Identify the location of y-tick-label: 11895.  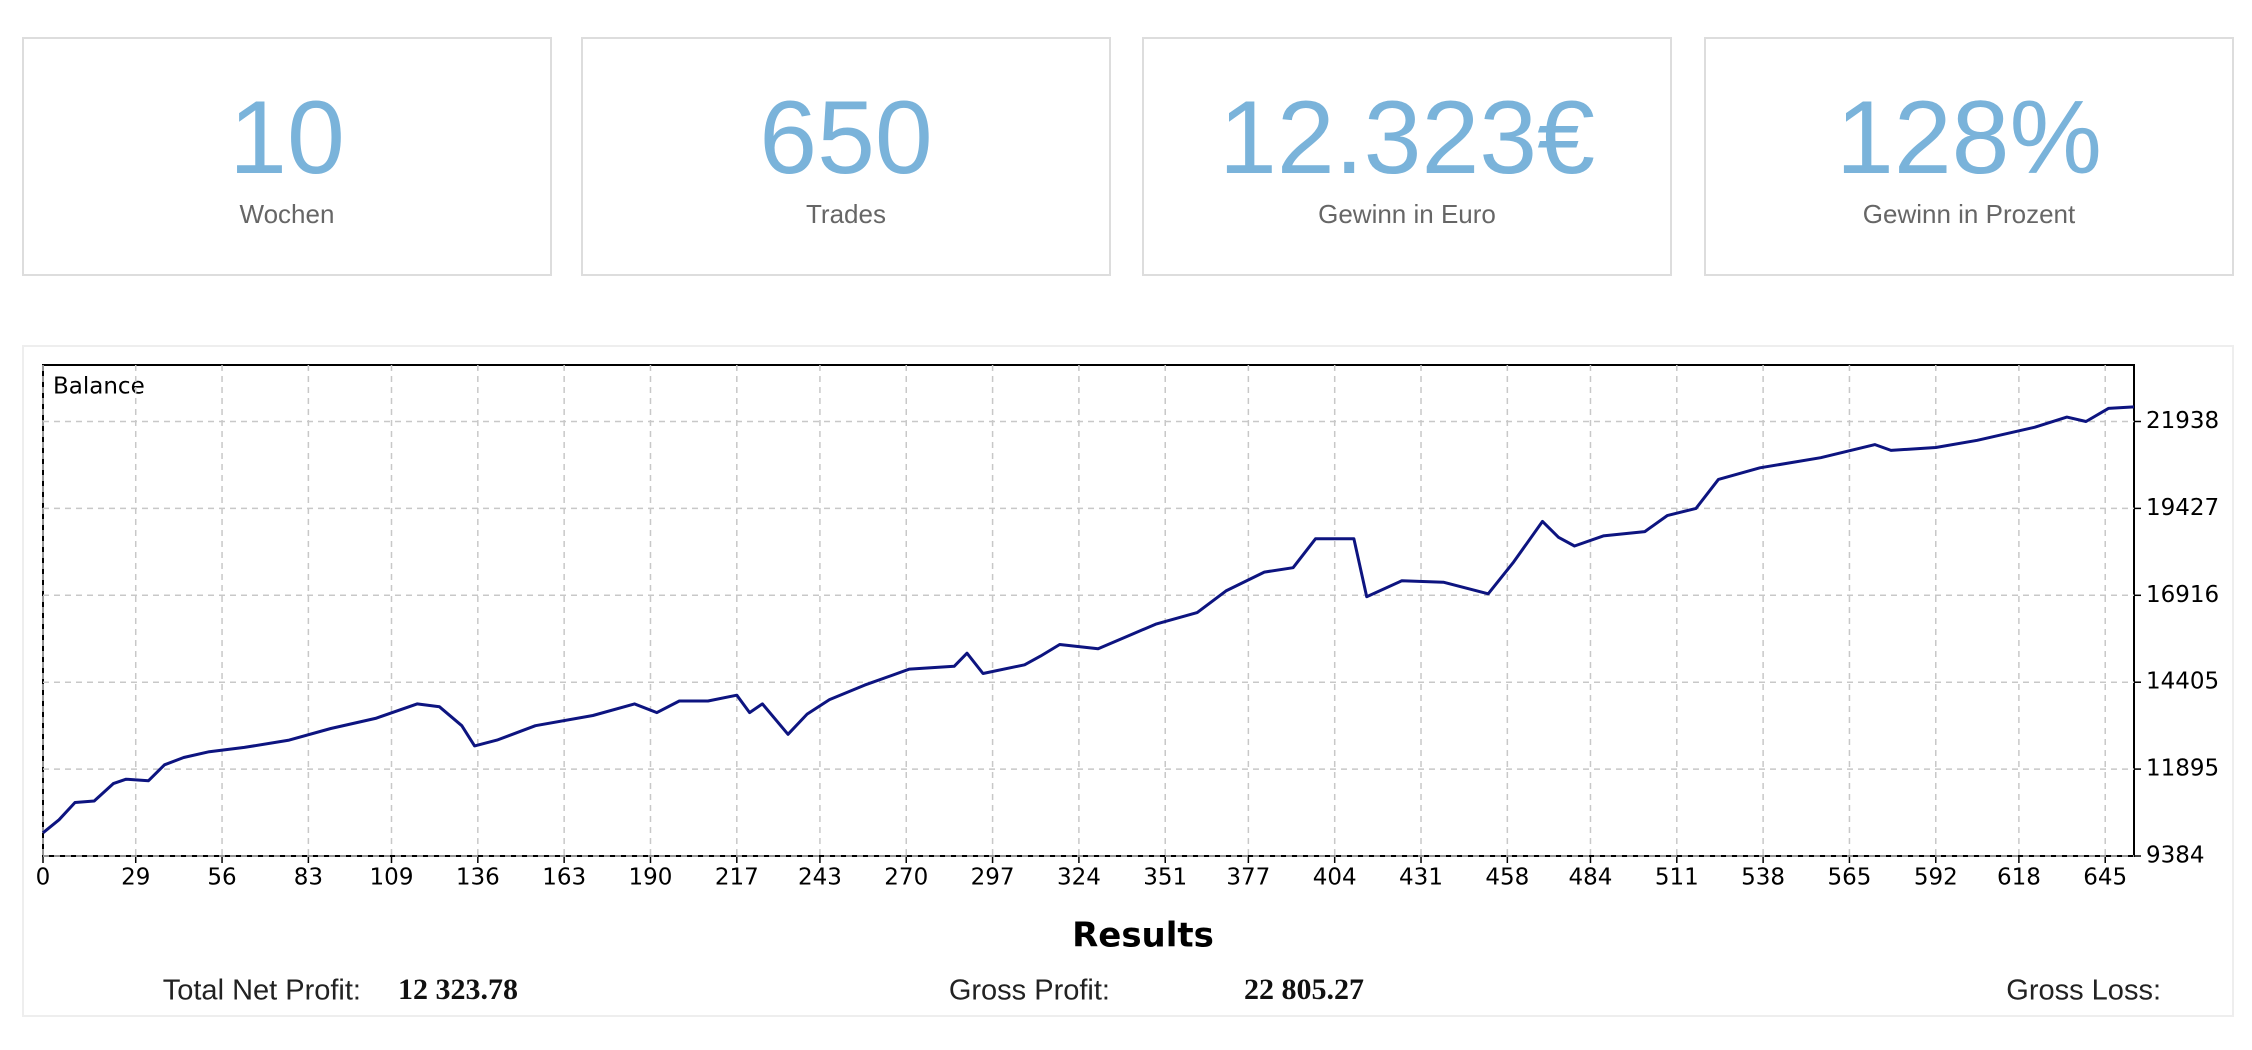
(2182, 769).